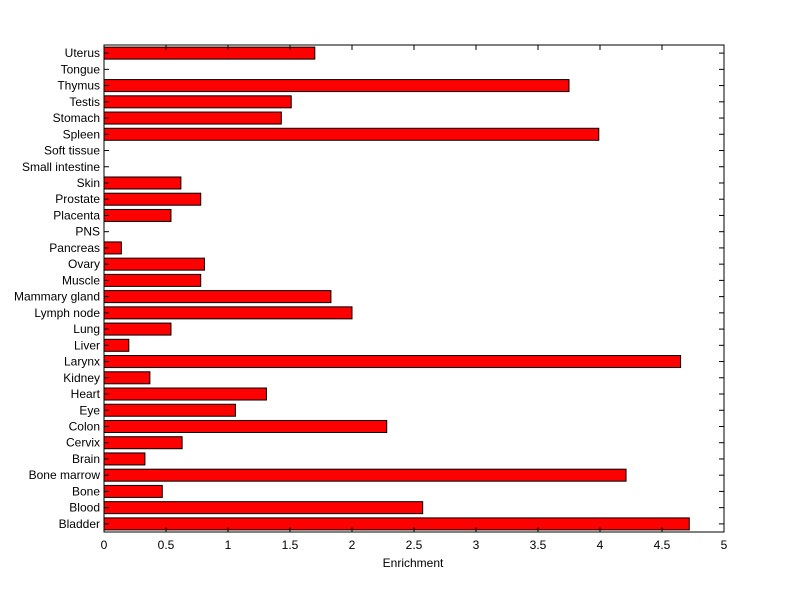 The image size is (800, 604). What do you see at coordinates (87, 345) in the screenshot?
I see `category-label: Liver` at bounding box center [87, 345].